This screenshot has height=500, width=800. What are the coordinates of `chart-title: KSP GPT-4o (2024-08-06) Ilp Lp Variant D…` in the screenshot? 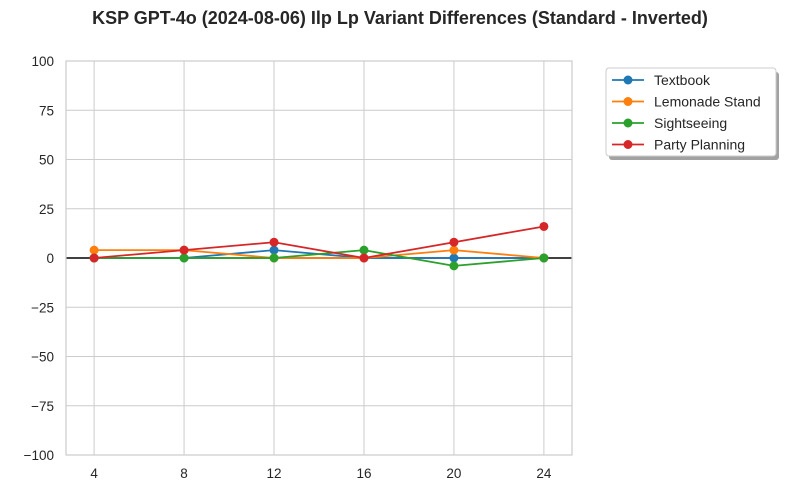 It's located at (400, 18).